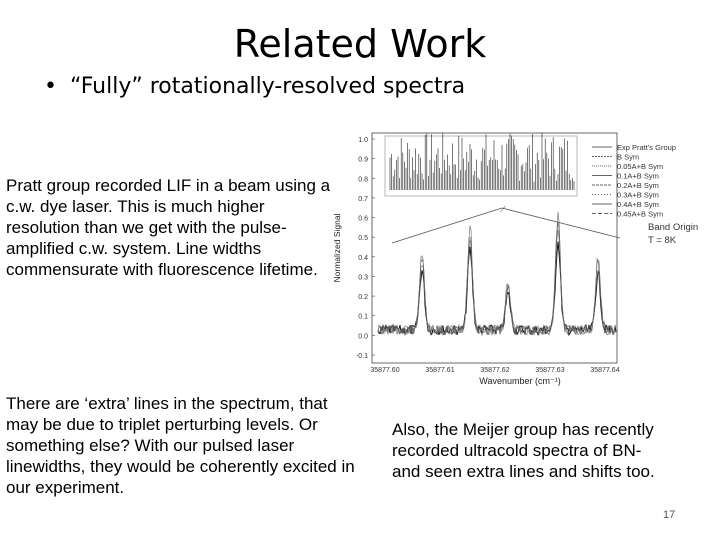  Describe the element at coordinates (363, 219) in the screenshot. I see `y-tick-label: 0.6` at that location.